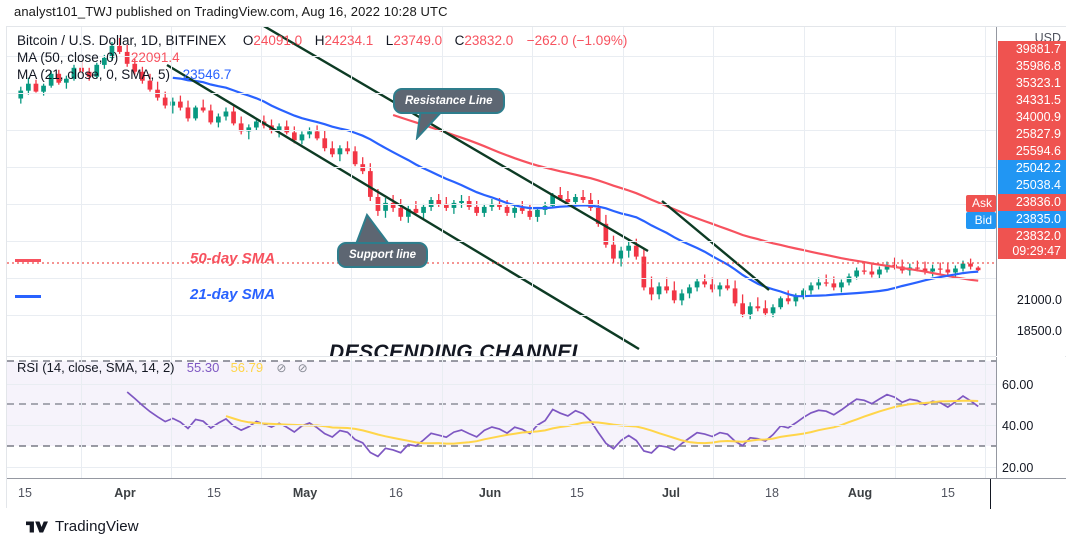 The width and height of the screenshot is (1079, 545). Describe the element at coordinates (1018, 385) in the screenshot. I see `rsi-axis-label: 60.00` at that location.